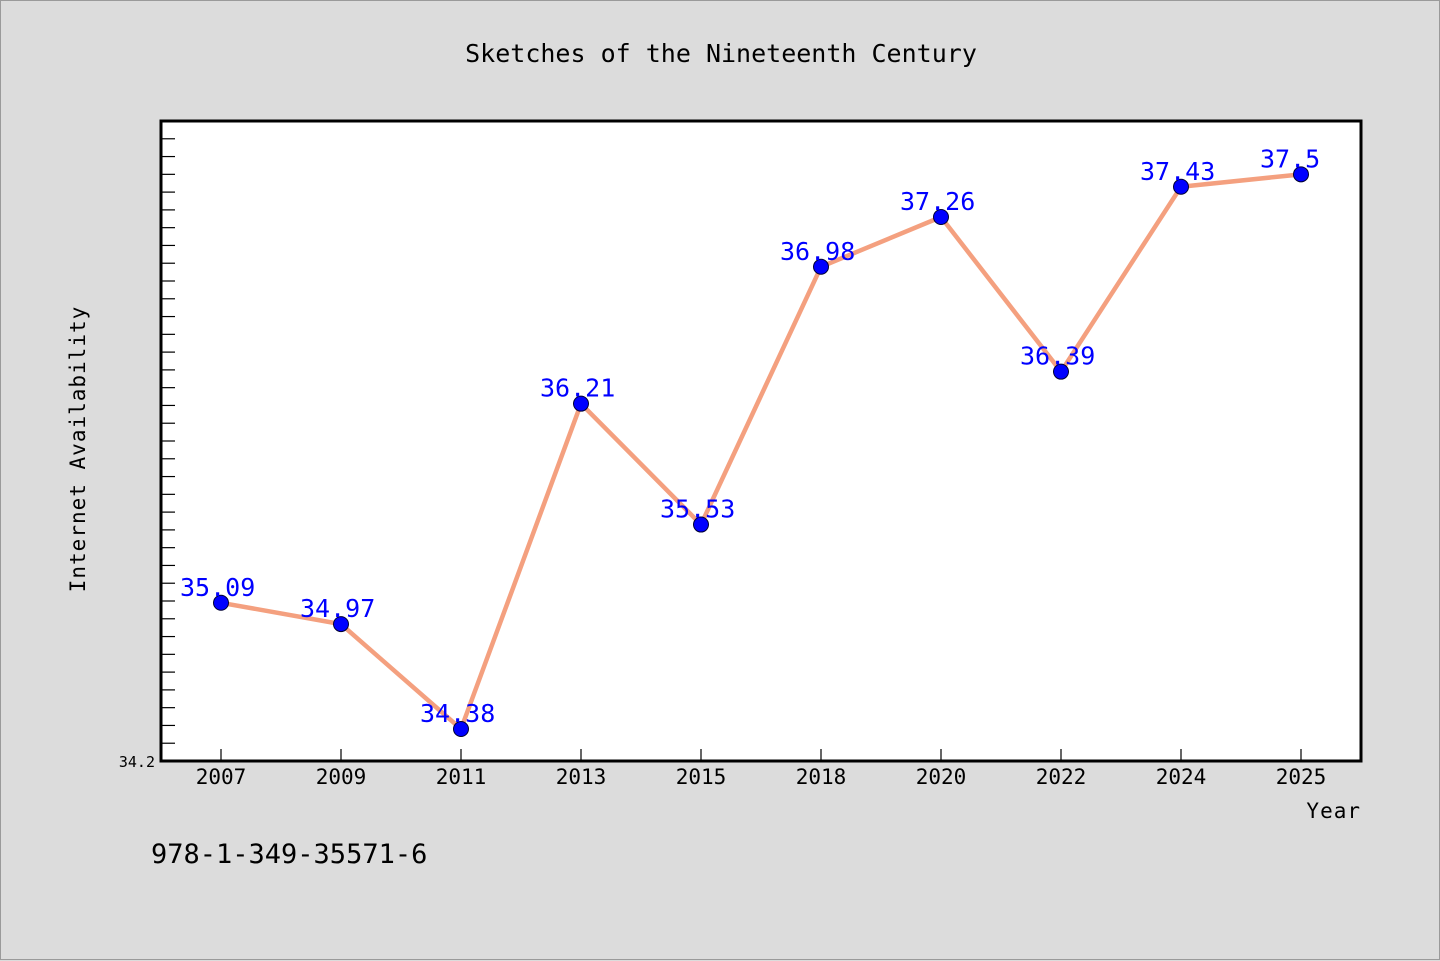 The image size is (1440, 961). I want to click on x-axis-label: Year, so click(1333, 811).